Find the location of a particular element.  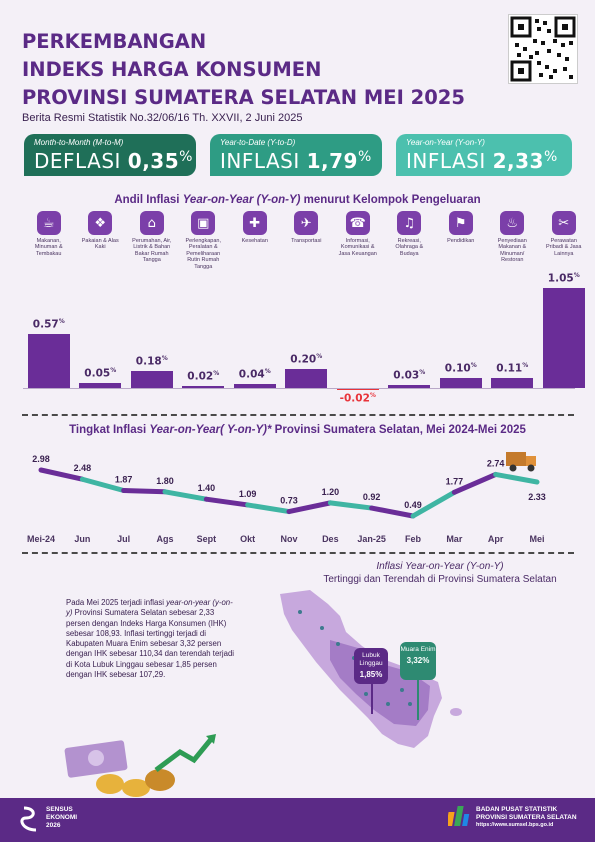

qr-code-icon is located at coordinates (543, 49).